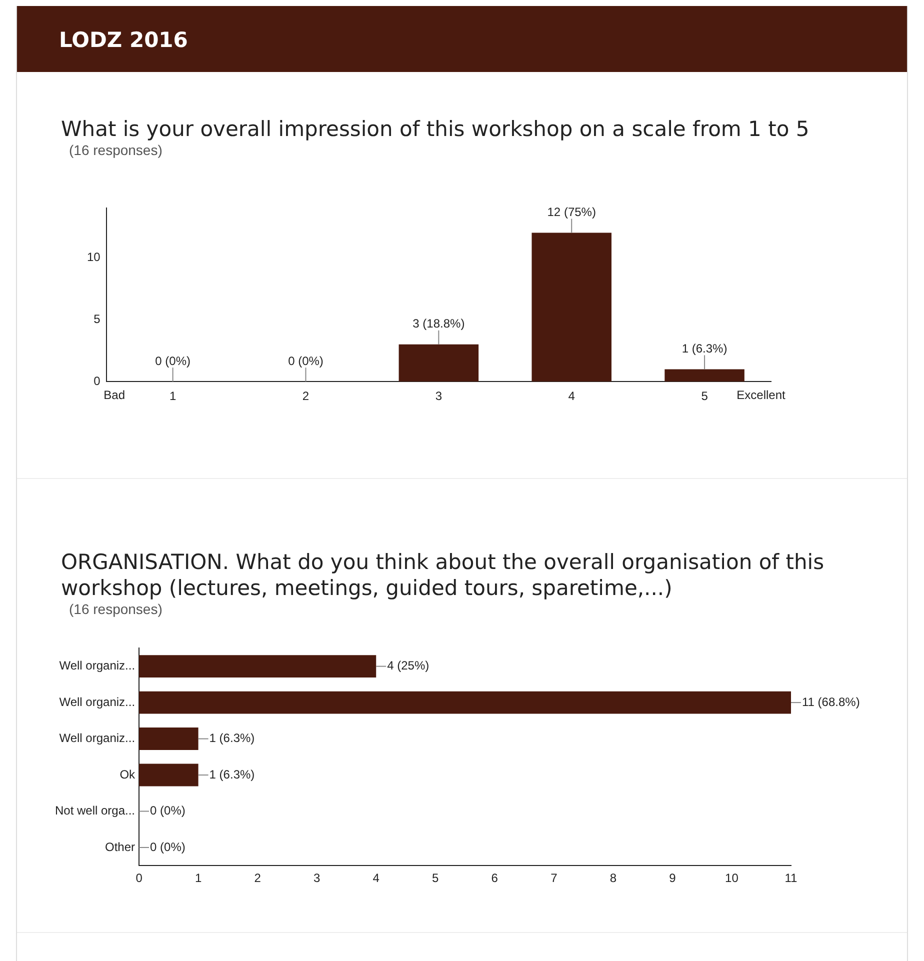 This screenshot has height=961, width=924. I want to click on y-tick-label: 10, so click(93, 257).